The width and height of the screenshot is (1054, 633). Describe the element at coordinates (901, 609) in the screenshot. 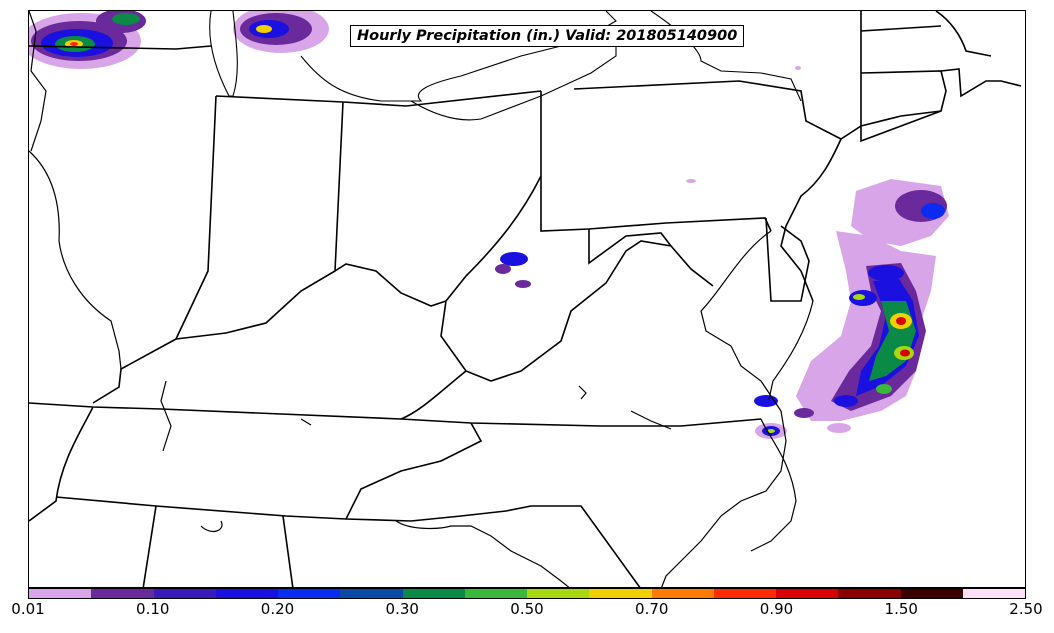

I see `colorbar-tick-label: 1.50` at that location.